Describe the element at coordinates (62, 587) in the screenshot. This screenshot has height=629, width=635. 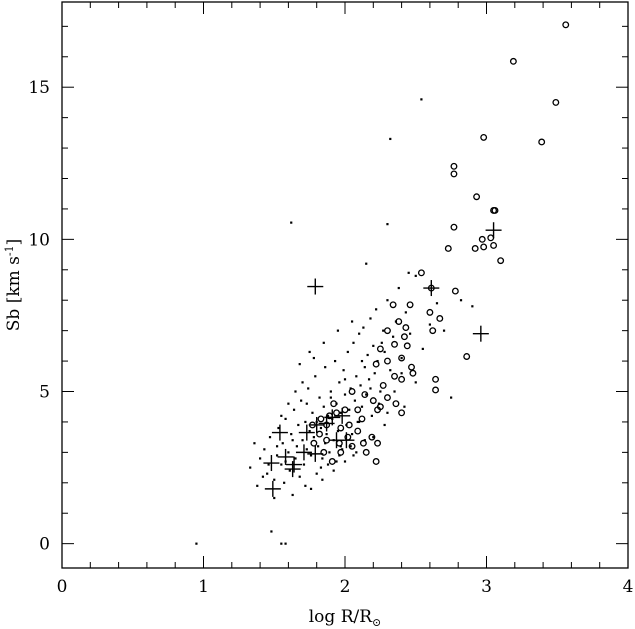
I see `x-tick-label: 0` at that location.